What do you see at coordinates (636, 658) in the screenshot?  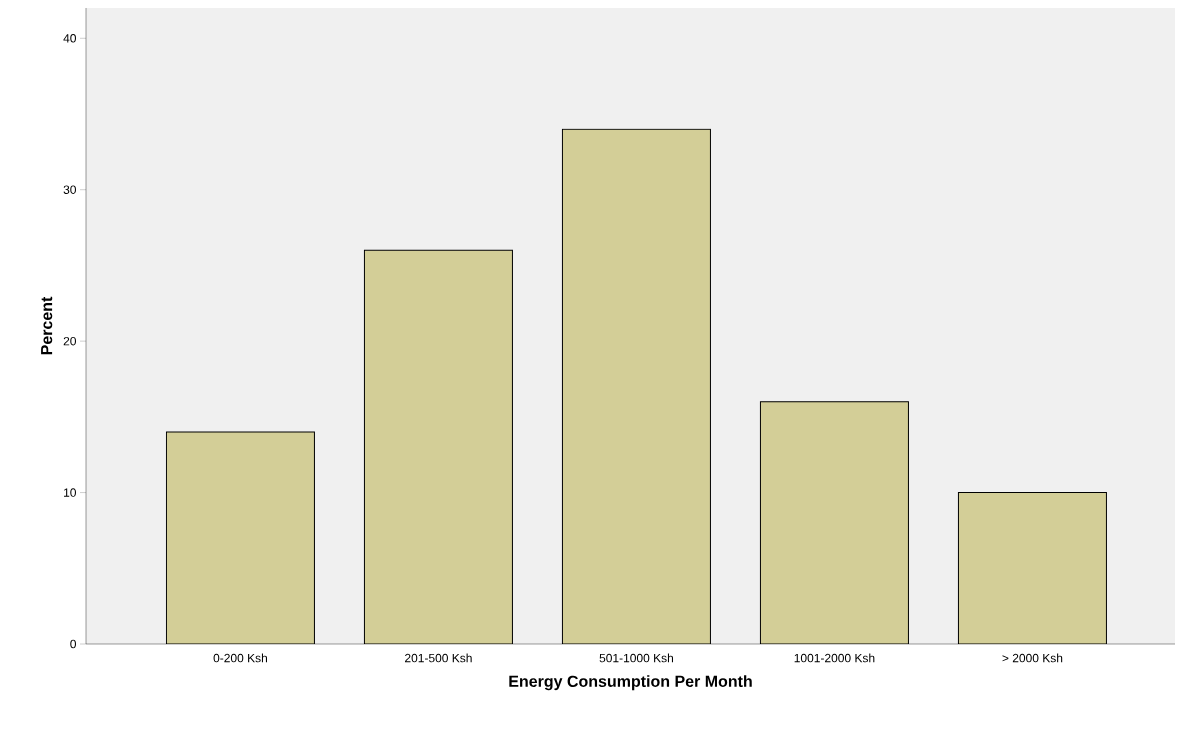 I see `x-tick-label: 501-1000 Ksh` at bounding box center [636, 658].